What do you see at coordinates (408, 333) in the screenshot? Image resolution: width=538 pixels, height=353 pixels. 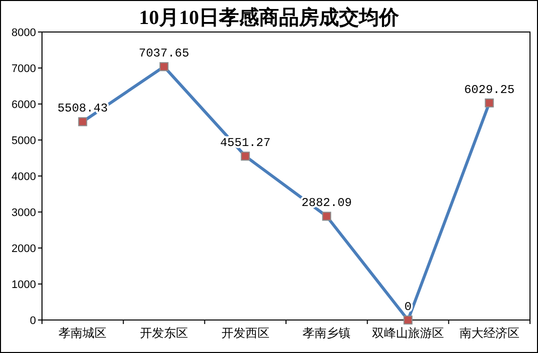 I see `x-tick-label: 双峰山旅游区` at bounding box center [408, 333].